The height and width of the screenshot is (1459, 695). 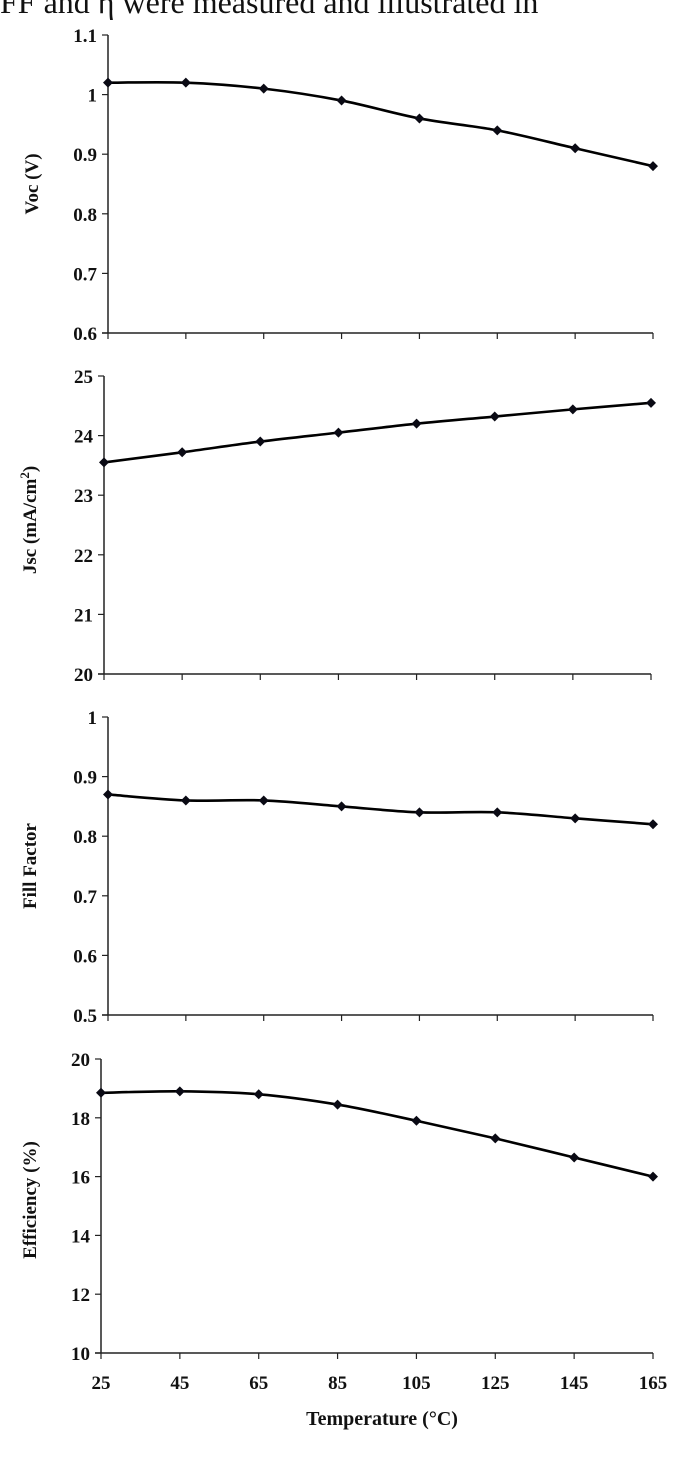 I want to click on y-tick-label: 1.1, so click(x=85, y=36).